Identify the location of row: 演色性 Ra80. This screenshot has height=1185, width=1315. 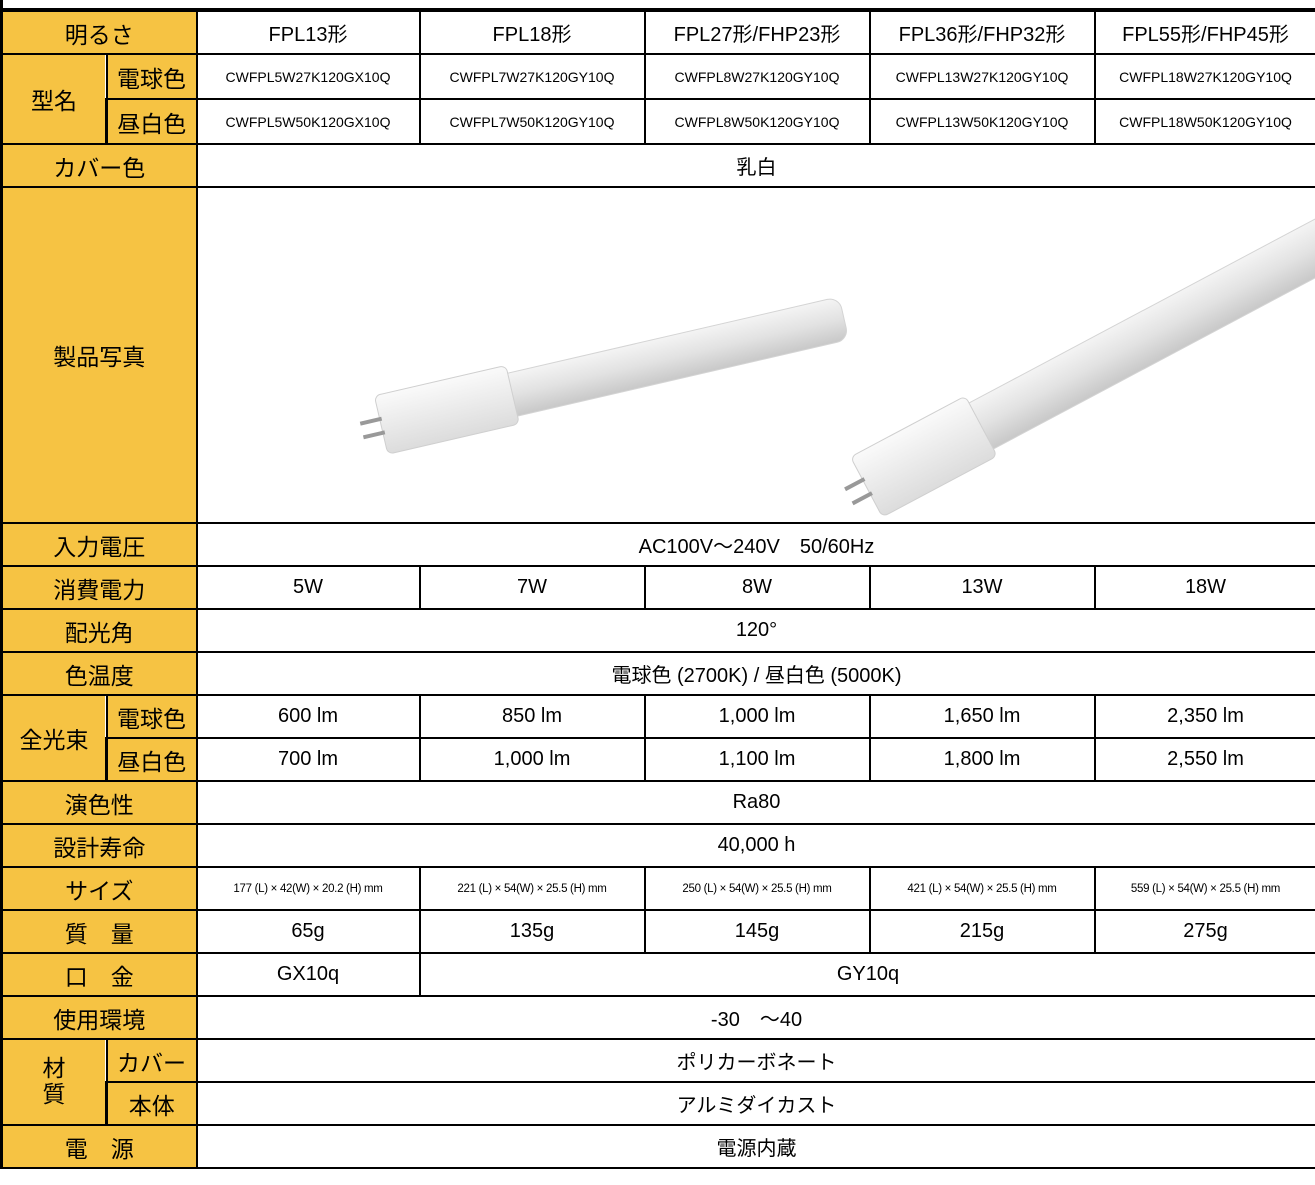
(657, 802).